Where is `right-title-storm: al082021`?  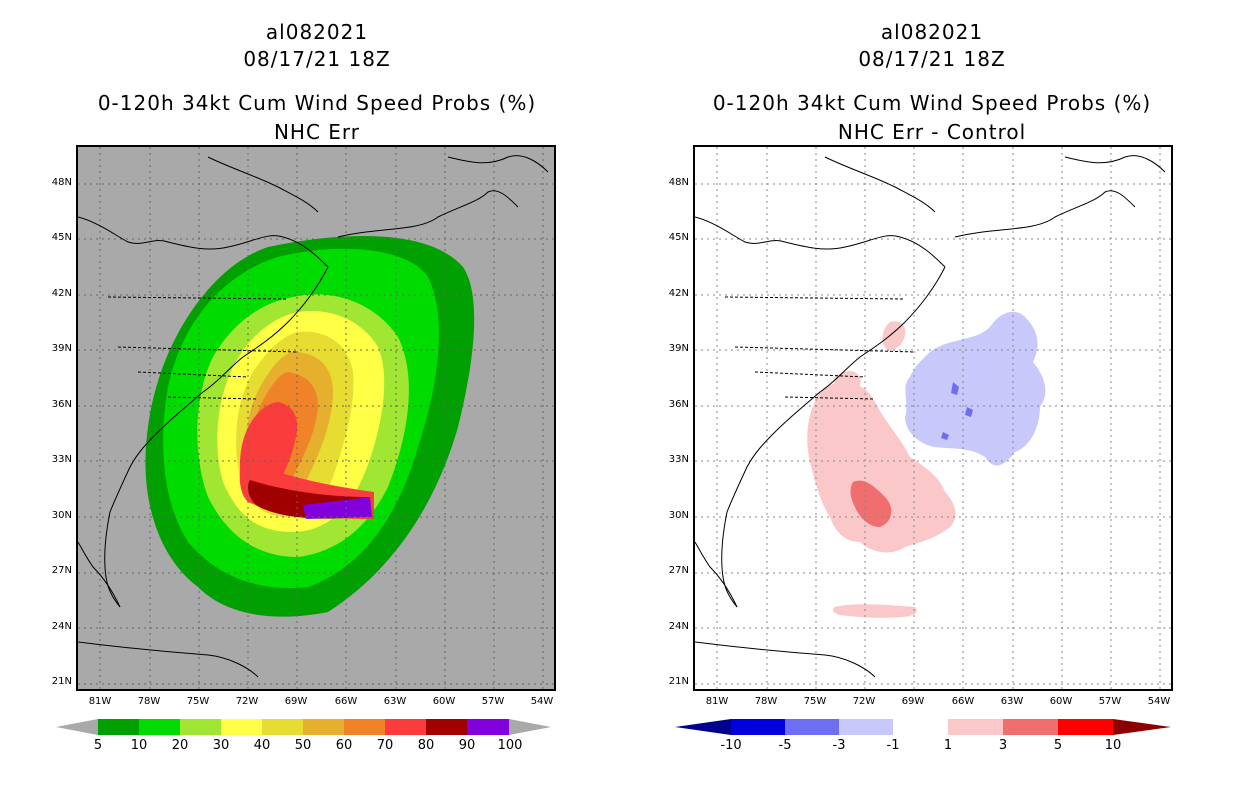 right-title-storm: al082021 is located at coordinates (932, 32).